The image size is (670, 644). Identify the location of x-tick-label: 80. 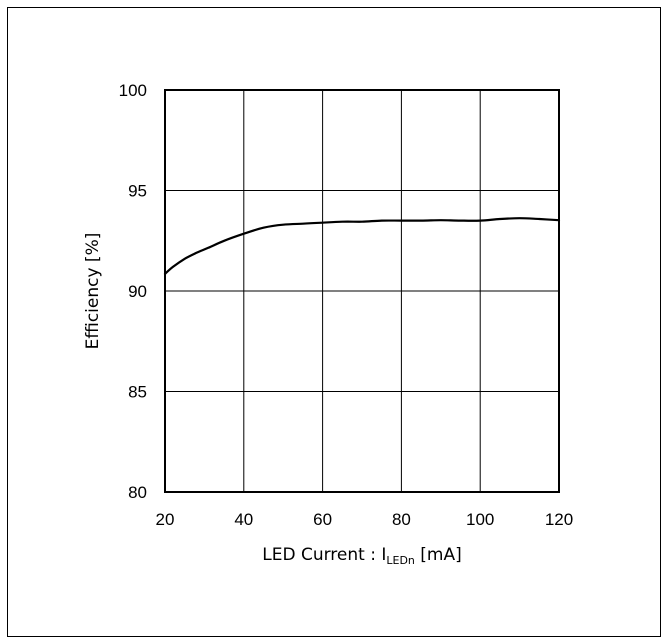
(401, 519).